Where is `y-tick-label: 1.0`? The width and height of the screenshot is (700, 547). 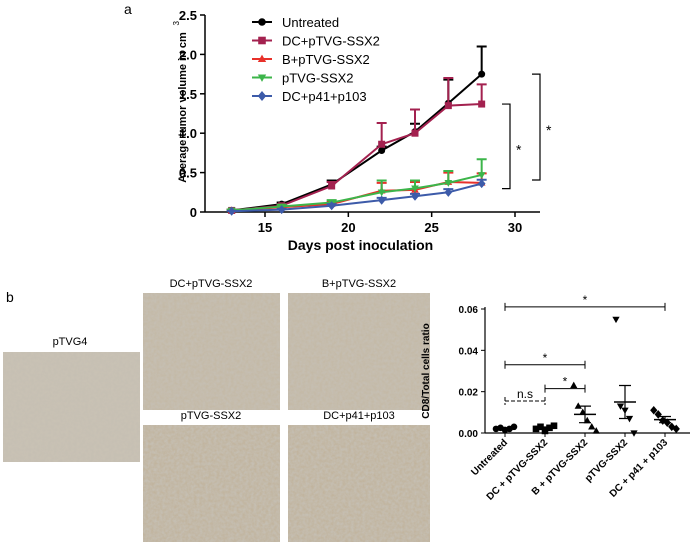
y-tick-label: 1.0 is located at coordinates (188, 133).